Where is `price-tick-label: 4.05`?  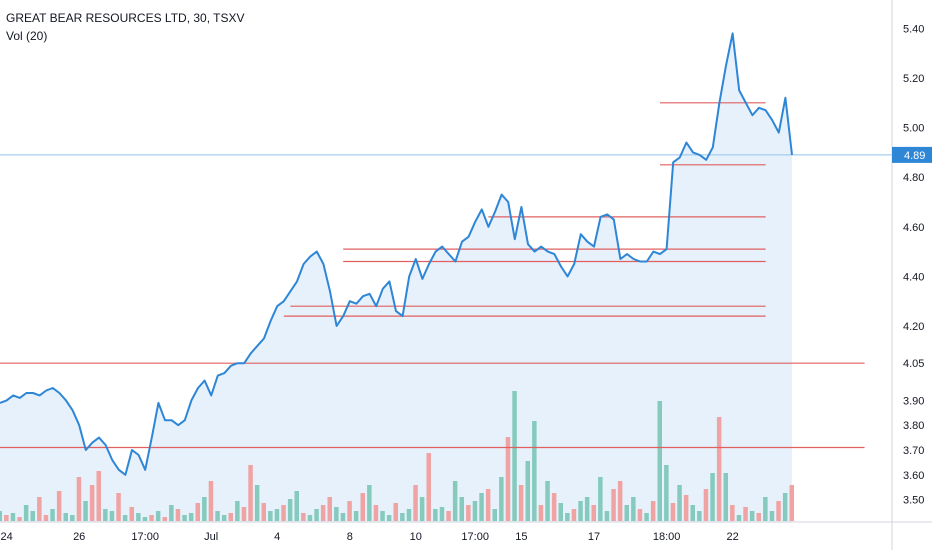
price-tick-label: 4.05 is located at coordinates (913, 364).